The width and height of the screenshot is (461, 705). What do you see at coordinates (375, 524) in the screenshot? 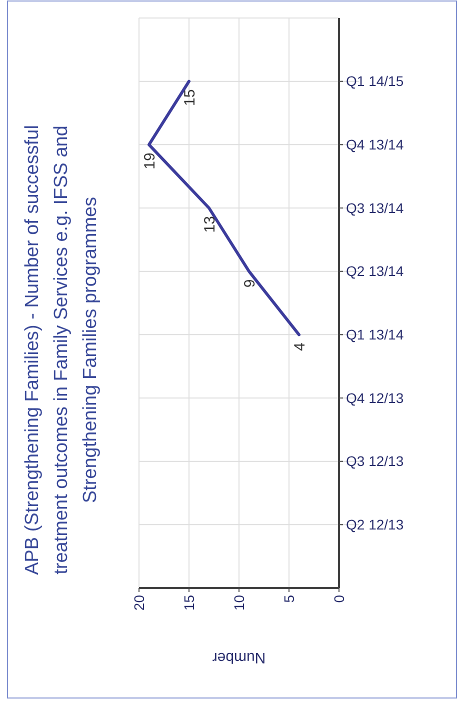
I see `y-tick-label: Q2 12/13` at bounding box center [375, 524].